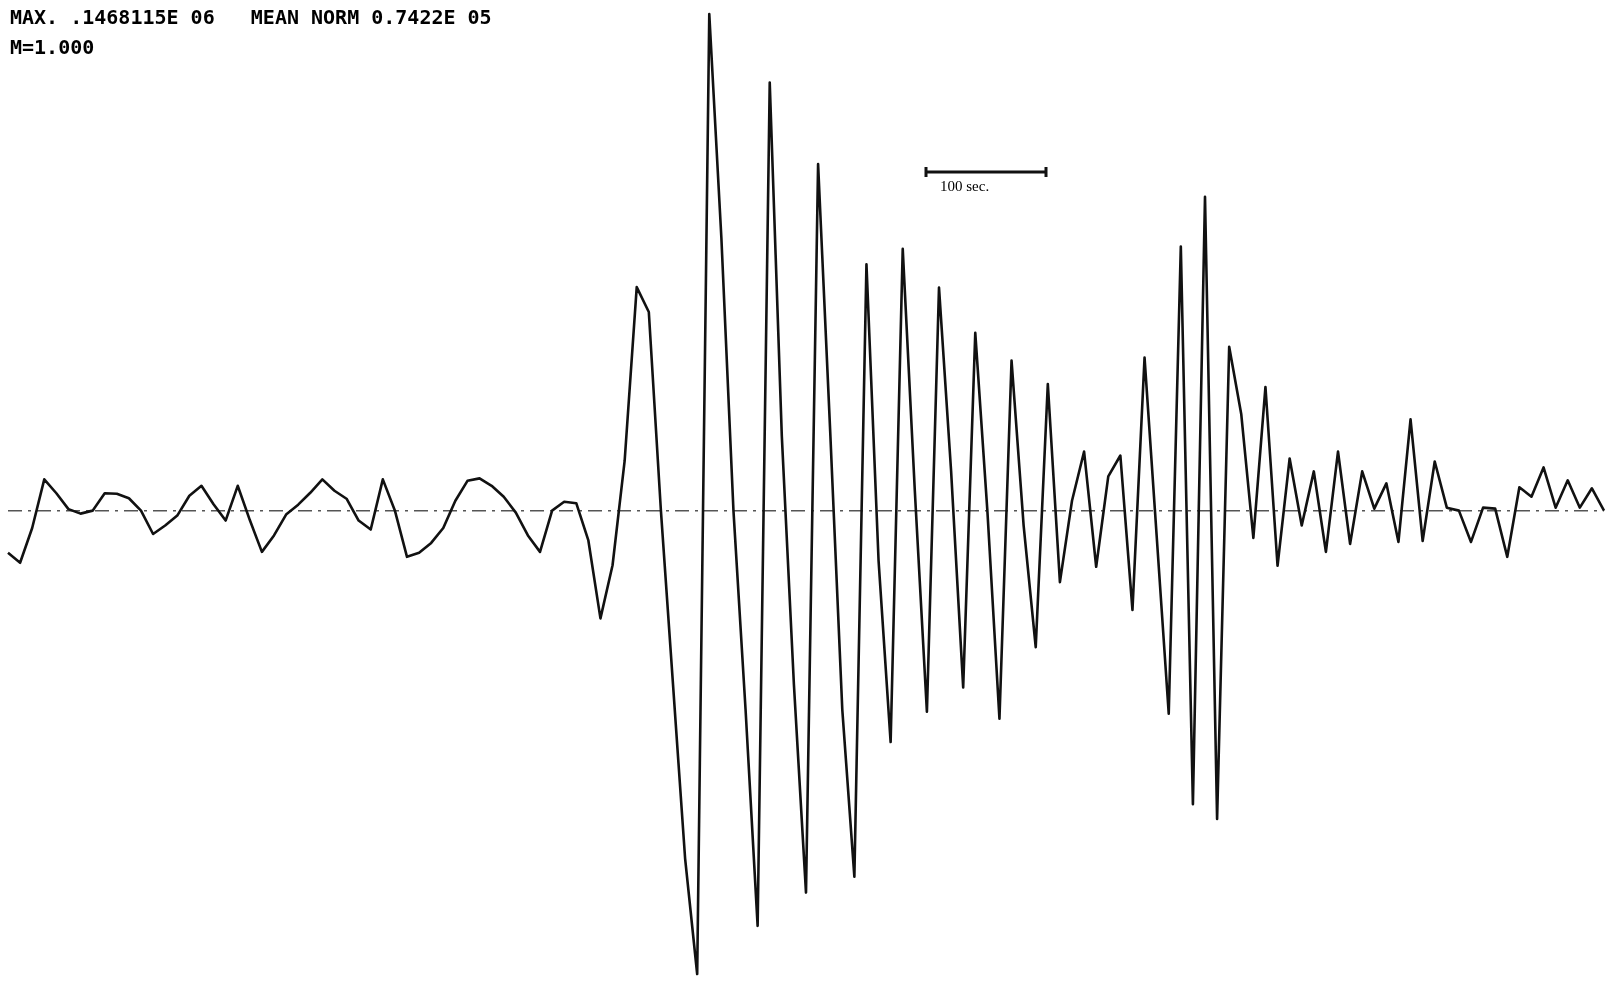  What do you see at coordinates (965, 186) in the screenshot?
I see `annotation: 100 sec.` at bounding box center [965, 186].